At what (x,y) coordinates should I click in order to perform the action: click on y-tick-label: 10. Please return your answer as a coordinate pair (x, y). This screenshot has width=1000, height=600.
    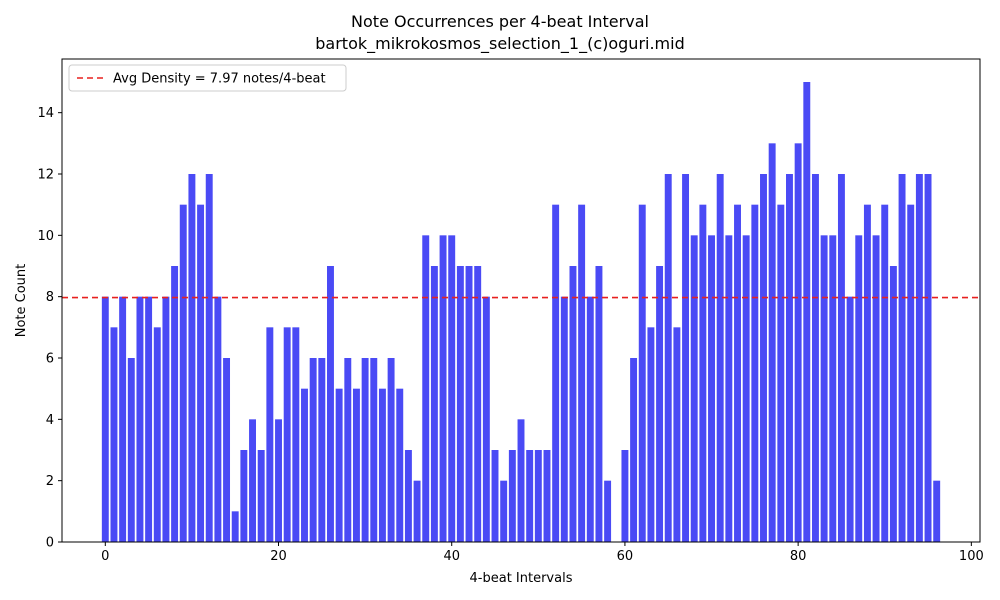
    Looking at the image, I should click on (45, 236).